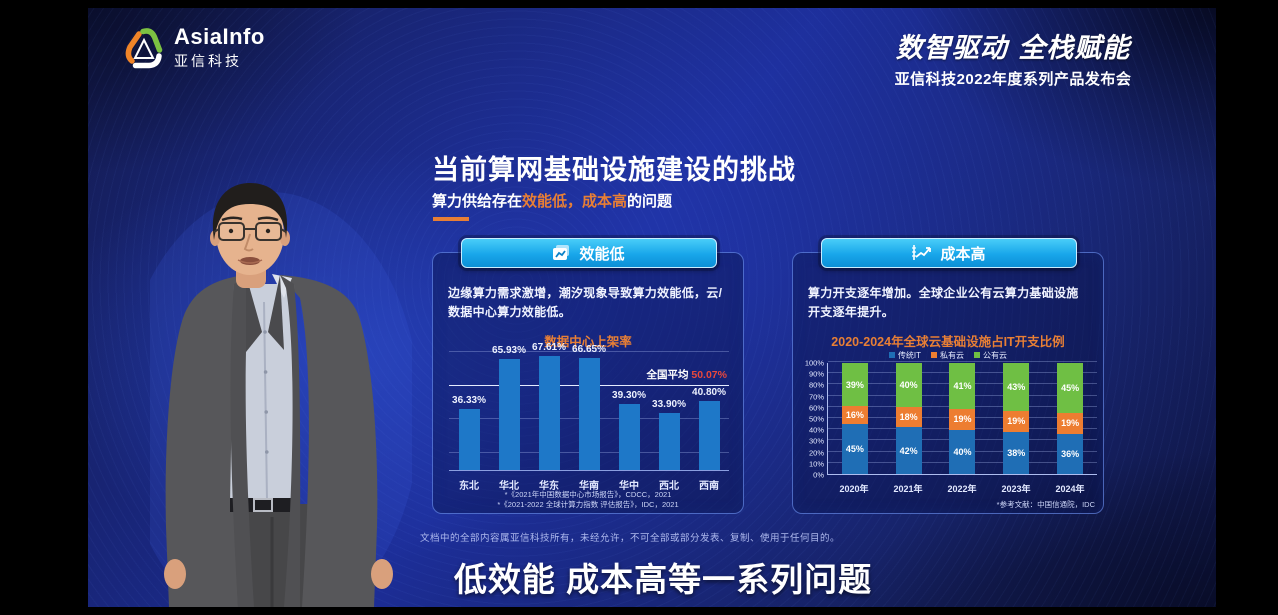 The width and height of the screenshot is (1278, 615). What do you see at coordinates (469, 486) in the screenshot?
I see `x-axis-label: 东北` at bounding box center [469, 486].